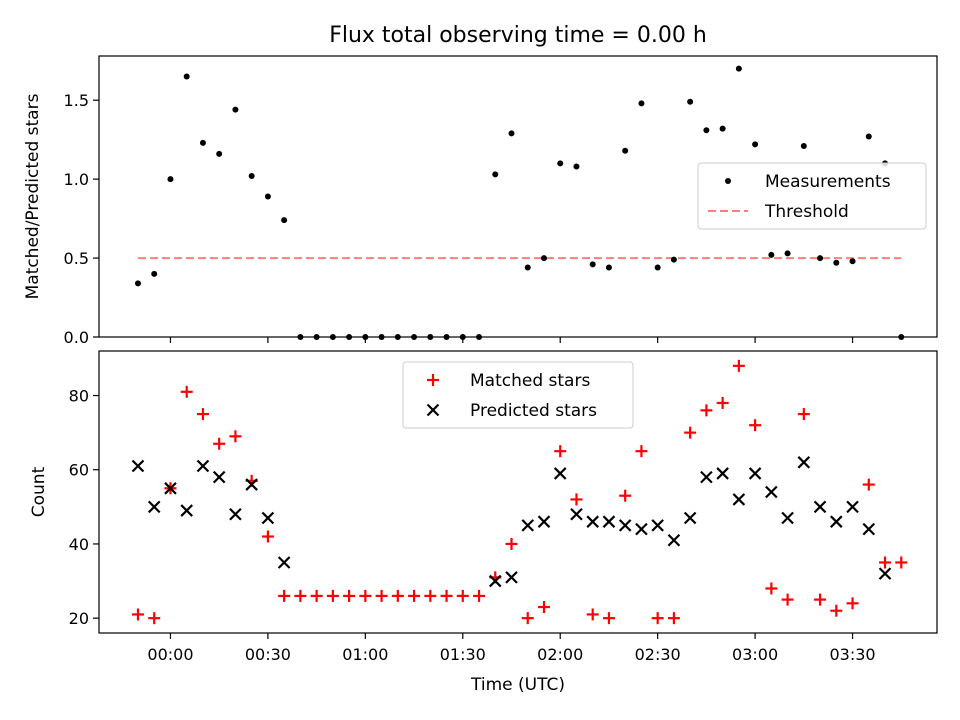 The height and width of the screenshot is (720, 960). Describe the element at coordinates (755, 654) in the screenshot. I see `x-tick-label: 03:00` at that location.